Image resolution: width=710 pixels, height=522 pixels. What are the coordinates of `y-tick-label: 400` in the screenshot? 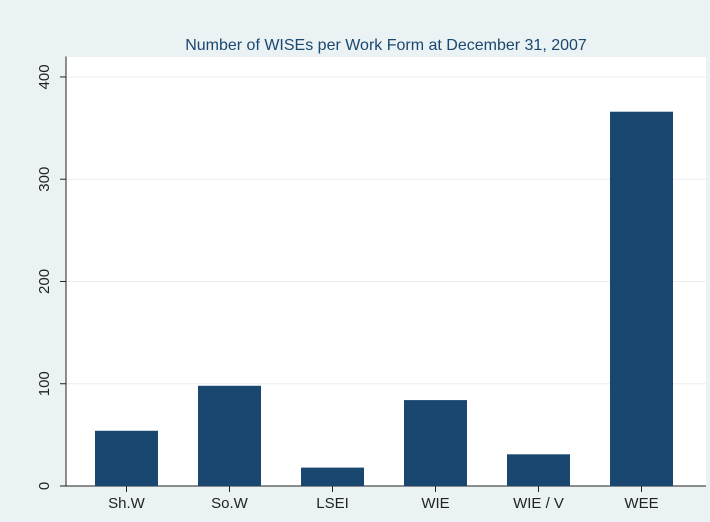 It's located at (44, 76).